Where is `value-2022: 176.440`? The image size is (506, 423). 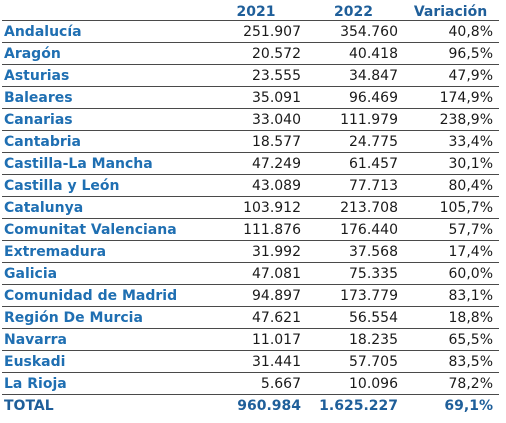
value-2022: 176.440 is located at coordinates (353, 229).